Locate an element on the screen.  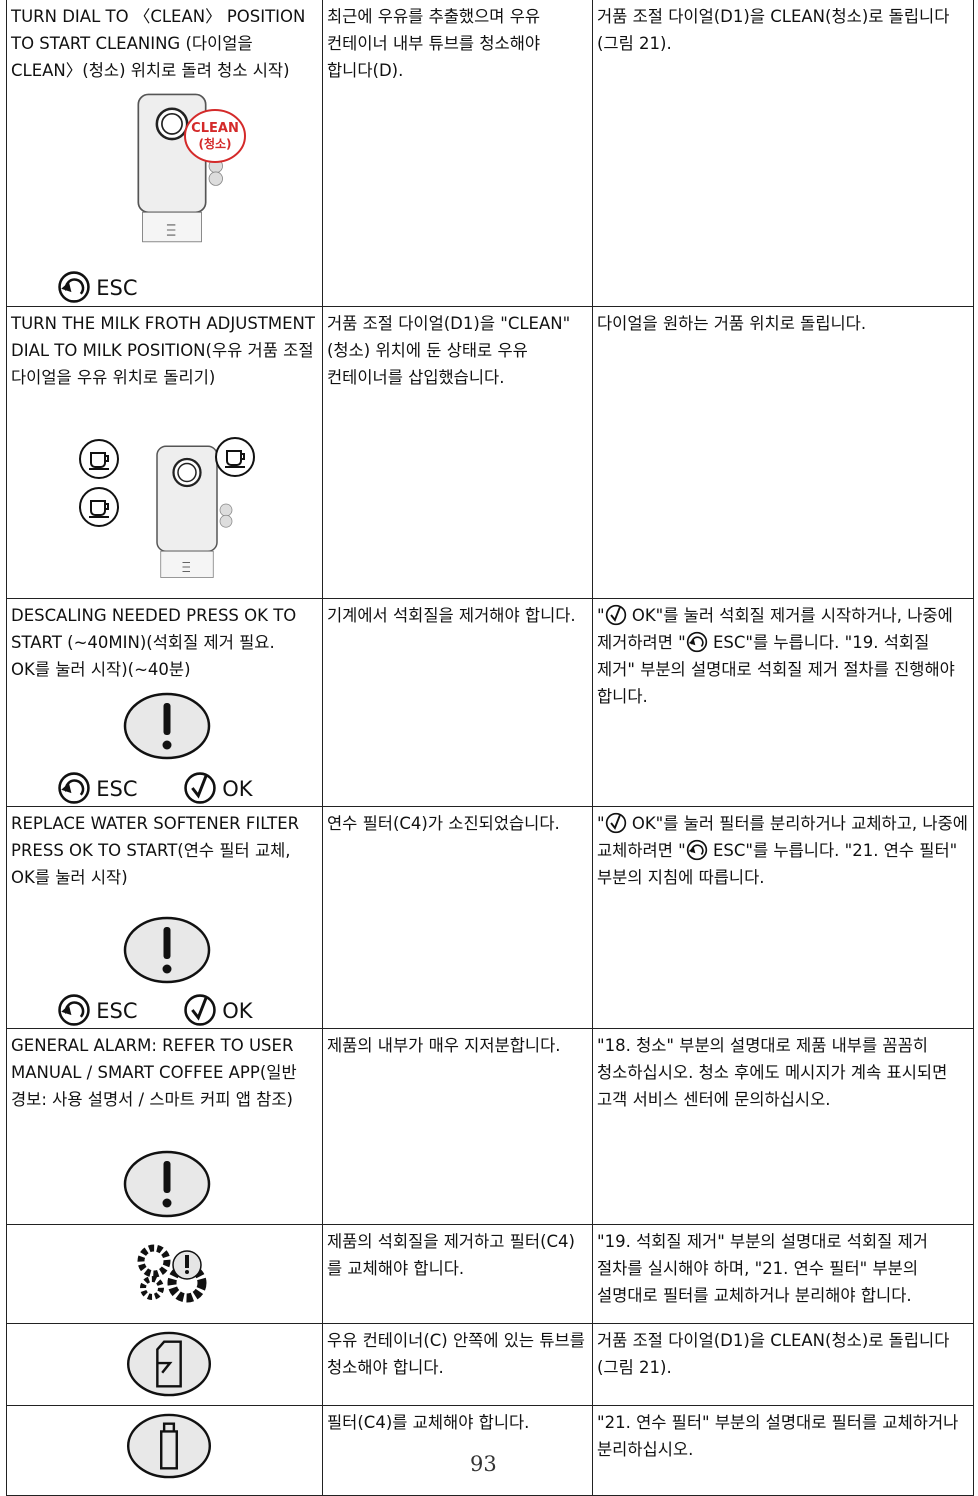
solution-text: OK"를 눌러 석회질 제거를 시작하거나, 나중에 제거하려면 " is located at coordinates (775, 629).